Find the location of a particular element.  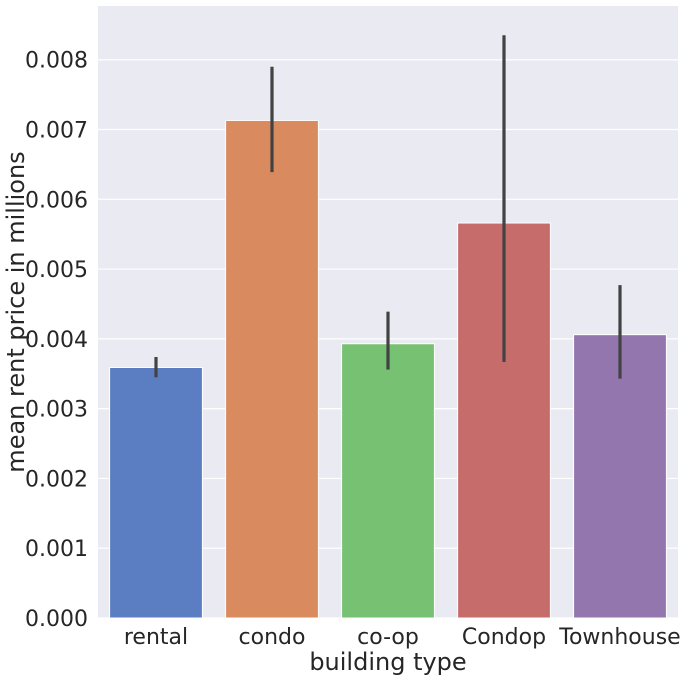

y-tick-label: 0.006 is located at coordinates (56, 200).